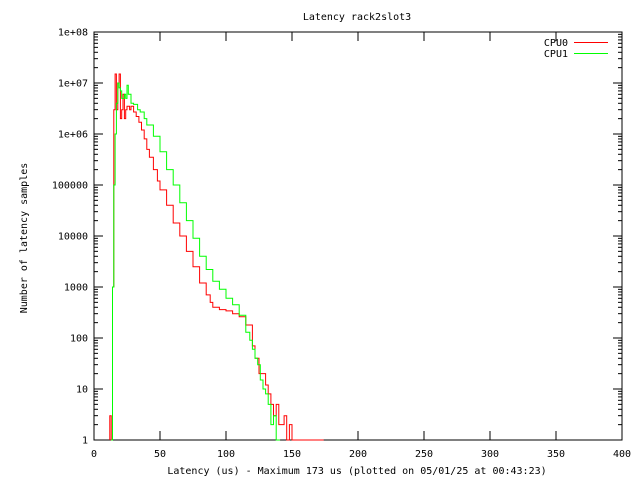 The image size is (640, 480). What do you see at coordinates (357, 17) in the screenshot?
I see `chart-title: Latency rack2slot3` at bounding box center [357, 17].